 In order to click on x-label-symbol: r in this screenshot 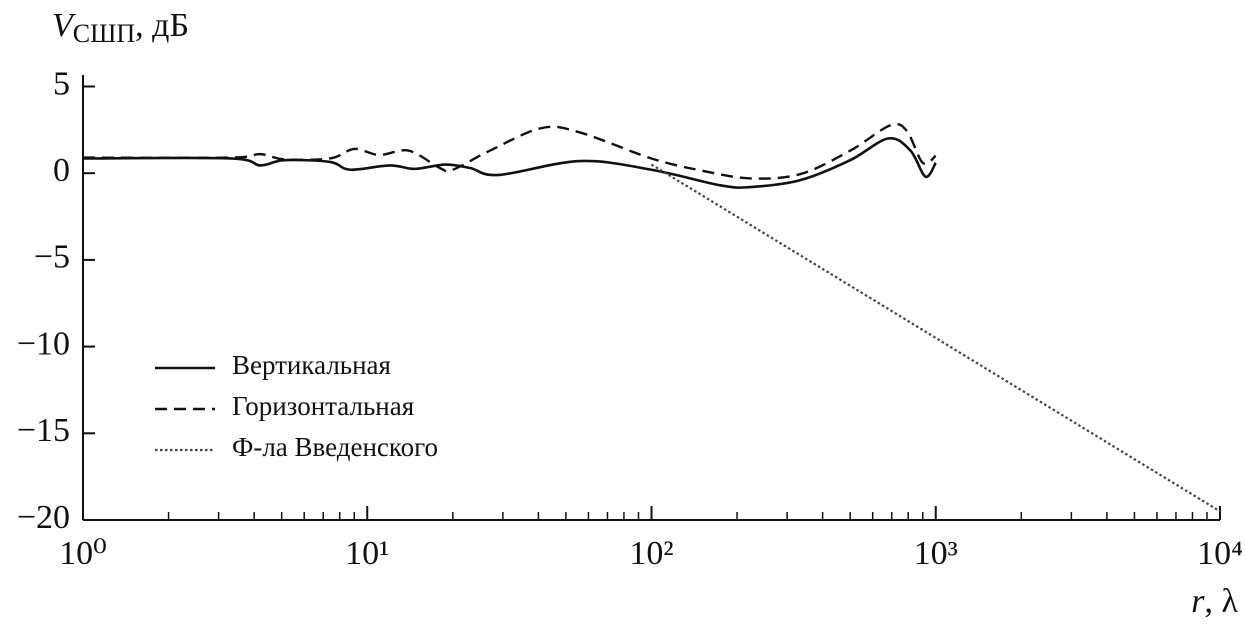, I will do `click(1198, 601)`.